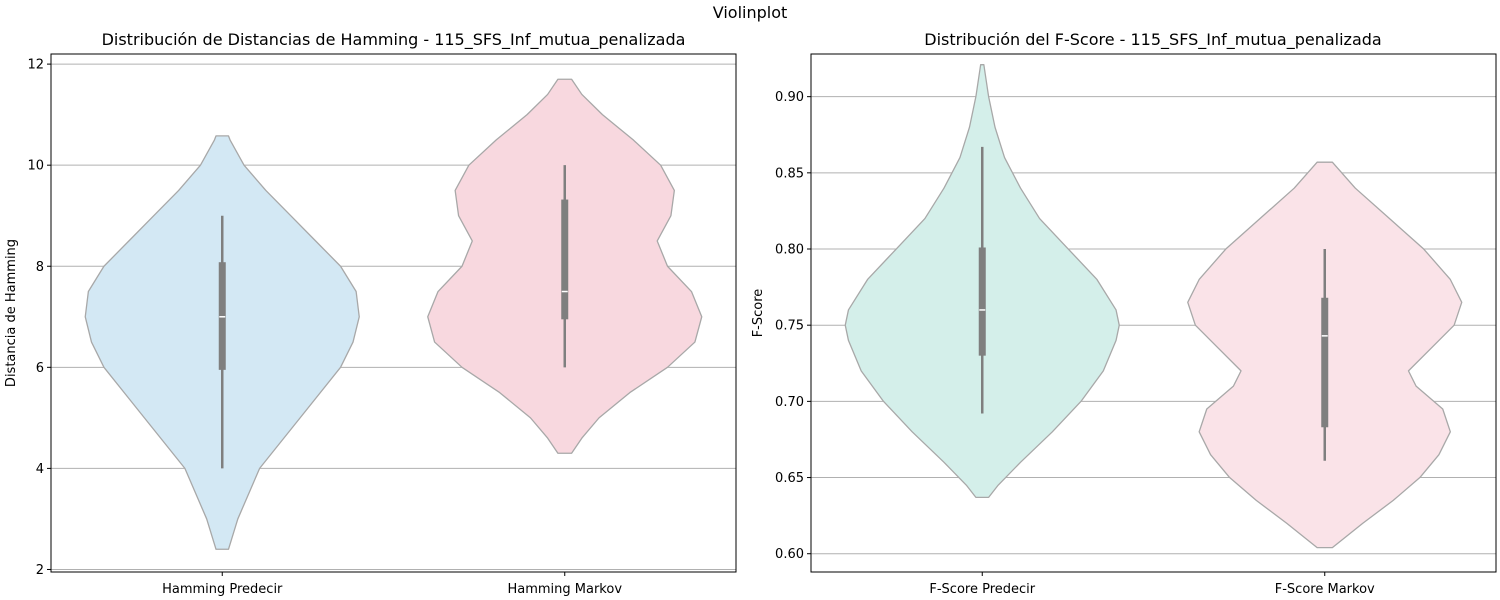 This screenshot has width=1500, height=600. Describe the element at coordinates (35, 65) in the screenshot. I see `hamming-y-tick-label: 12` at that location.